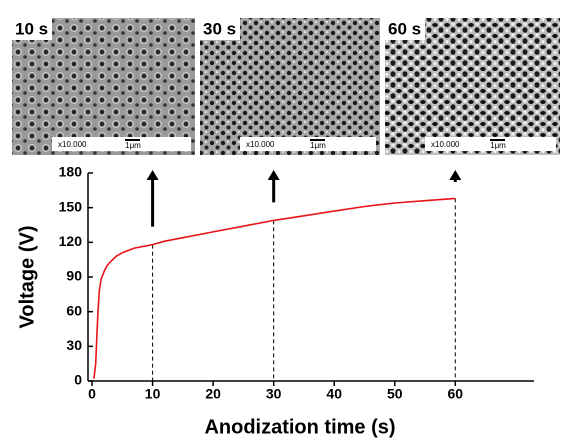  I want to click on x-axis-label: Anodization time (s), so click(299, 427).